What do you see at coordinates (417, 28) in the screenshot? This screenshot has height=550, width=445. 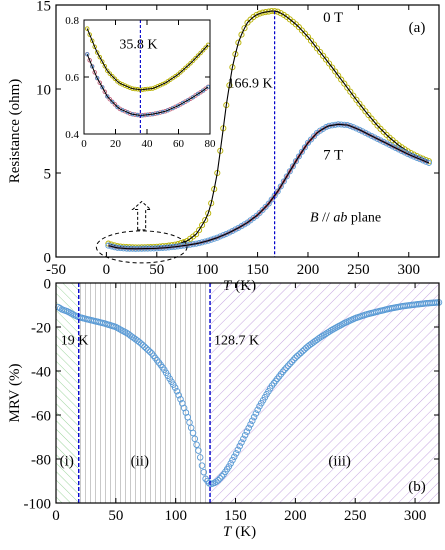 I see `panel-a-label: (a)` at bounding box center [417, 28].